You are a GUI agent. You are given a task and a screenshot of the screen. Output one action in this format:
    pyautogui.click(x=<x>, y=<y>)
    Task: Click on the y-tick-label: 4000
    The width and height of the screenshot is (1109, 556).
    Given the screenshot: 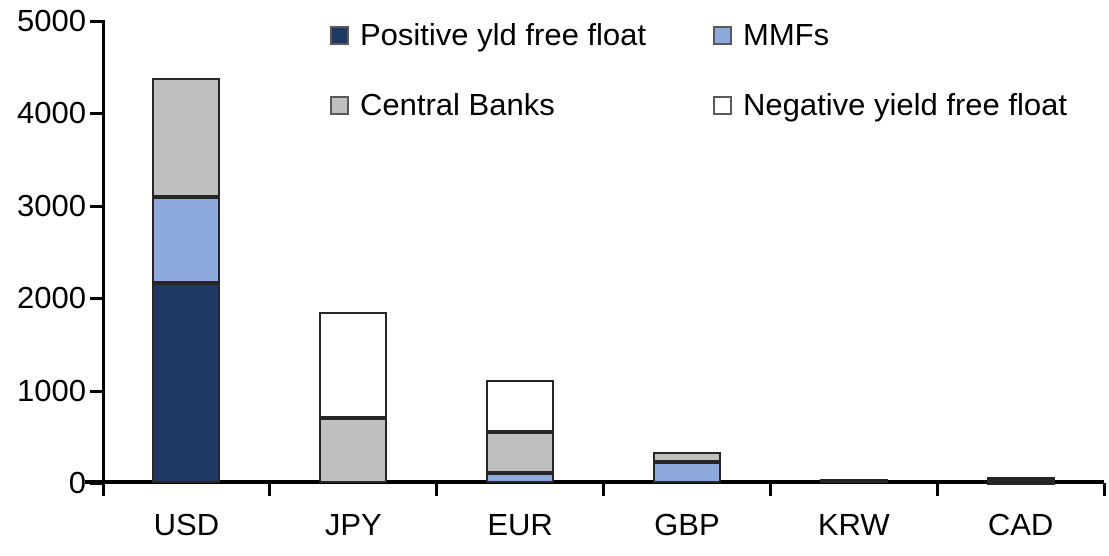 What is the action you would take?
    pyautogui.click(x=51, y=113)
    